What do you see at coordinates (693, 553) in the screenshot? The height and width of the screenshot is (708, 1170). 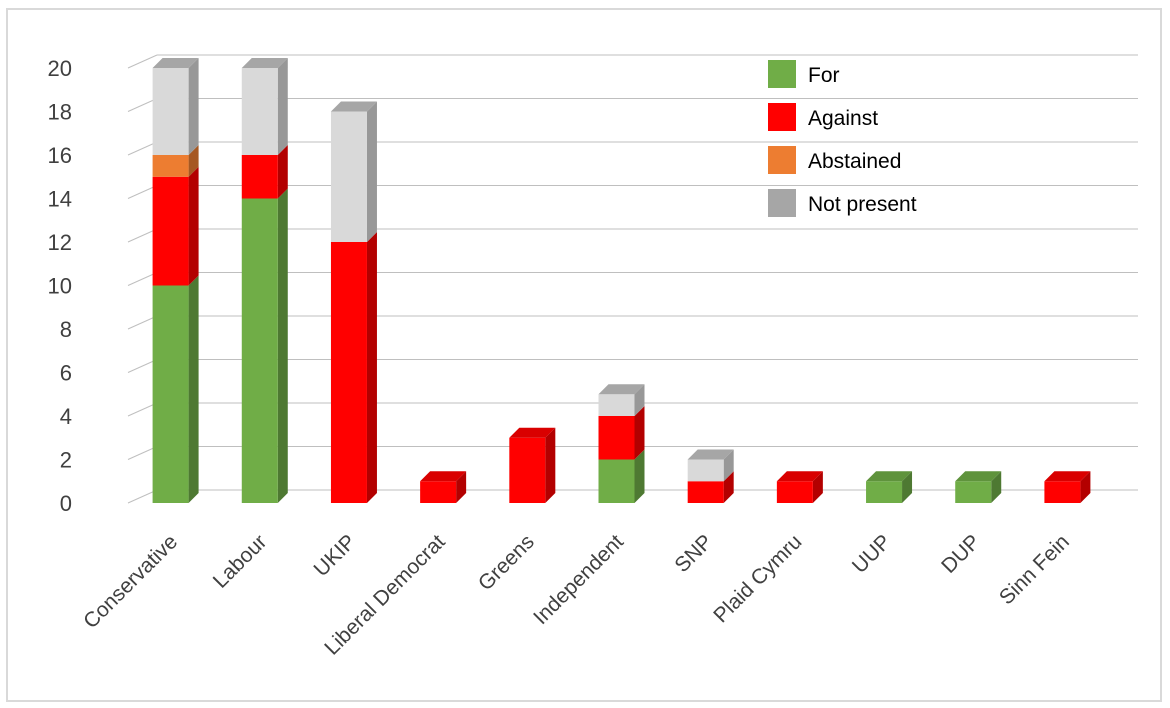 I see `x-category-label: SNP` at bounding box center [693, 553].